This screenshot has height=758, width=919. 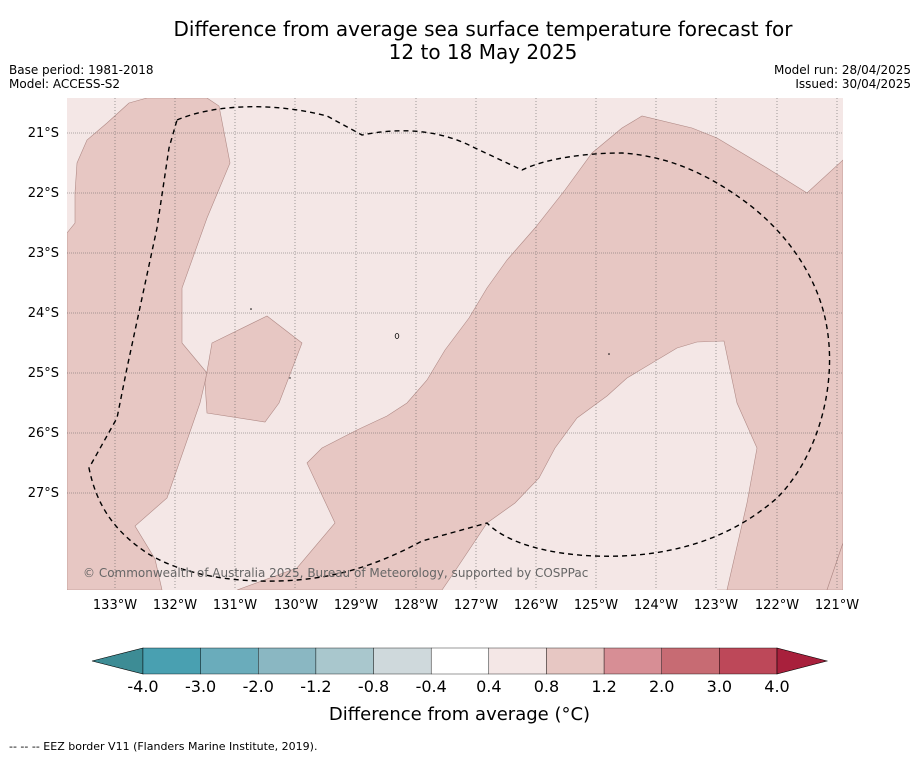 I want to click on lat-label-23s: 23°S, so click(x=43, y=253).